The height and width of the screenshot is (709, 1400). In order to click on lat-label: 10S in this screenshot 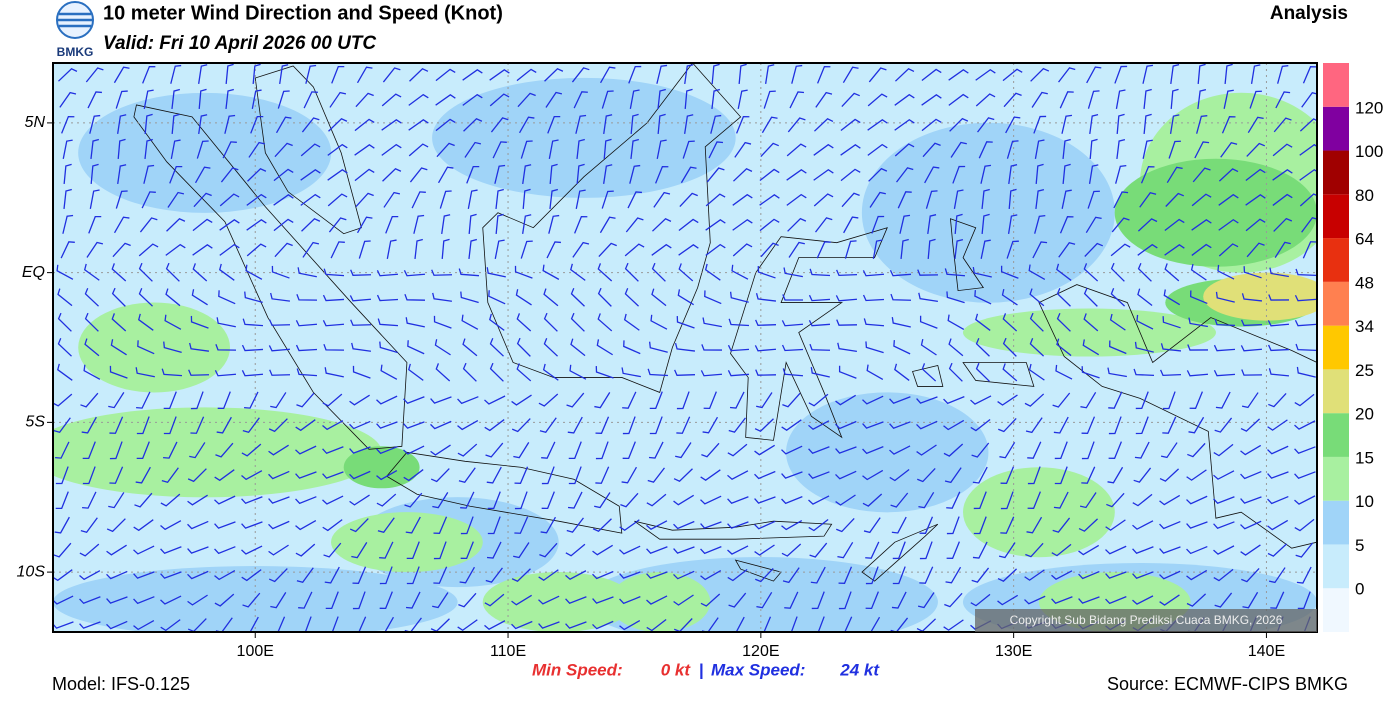, I will do `click(31, 571)`.